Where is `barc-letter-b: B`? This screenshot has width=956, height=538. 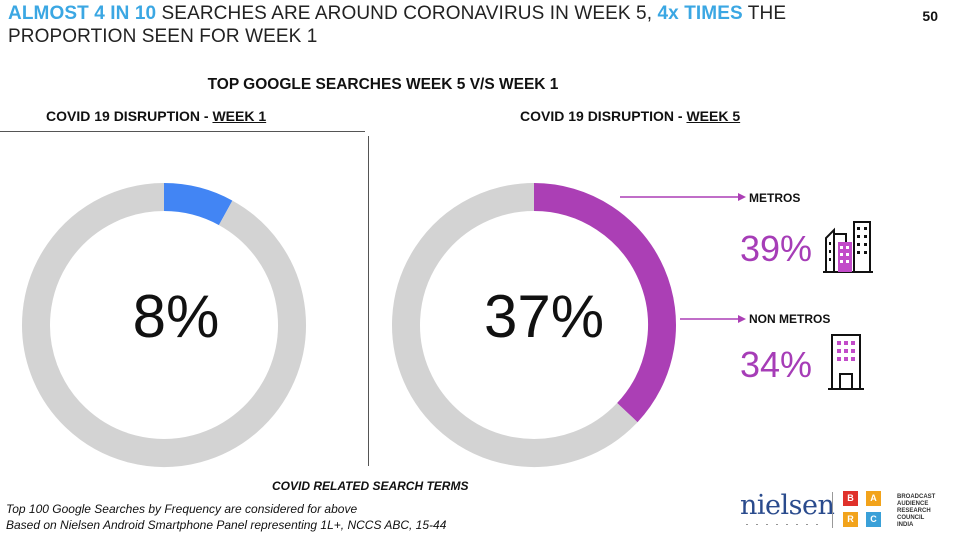 barc-letter-b: B is located at coordinates (850, 498).